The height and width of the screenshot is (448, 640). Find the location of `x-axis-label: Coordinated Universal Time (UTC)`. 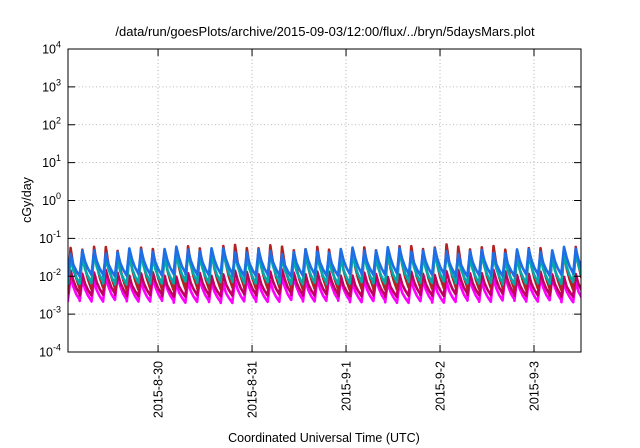

x-axis-label: Coordinated Universal Time (UTC) is located at coordinates (324, 438).